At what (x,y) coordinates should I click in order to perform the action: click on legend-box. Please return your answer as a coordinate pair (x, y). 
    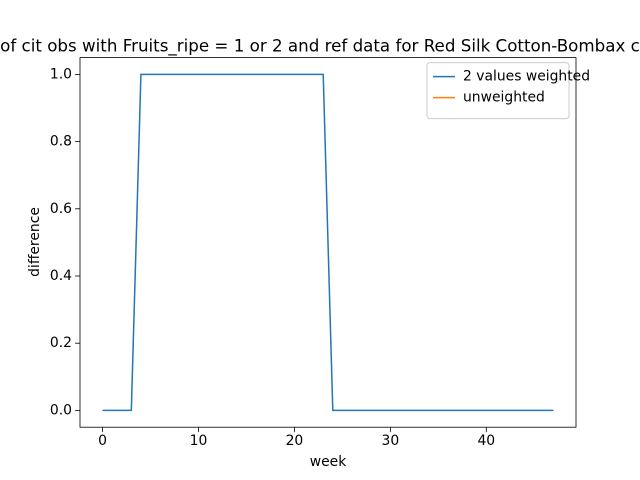
    Looking at the image, I should click on (498, 91).